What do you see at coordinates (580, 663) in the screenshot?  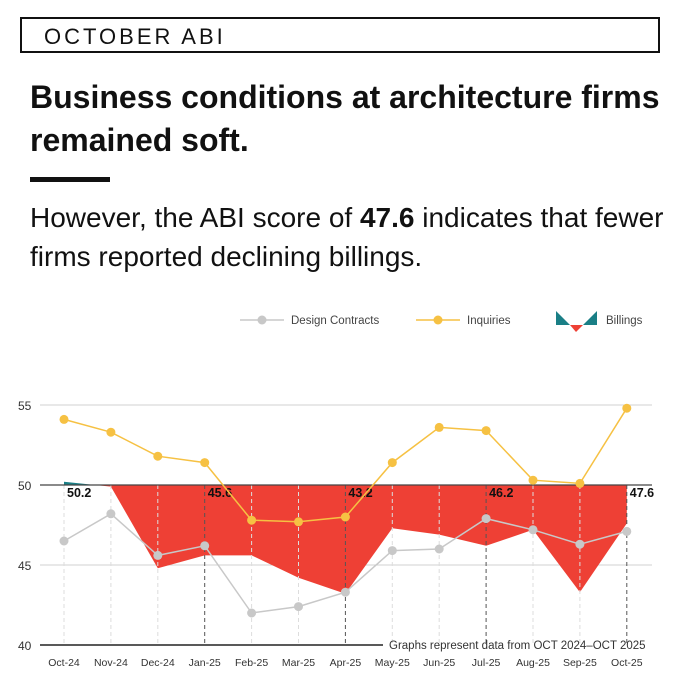 I see `x-tick-label: Sep-25` at bounding box center [580, 663].